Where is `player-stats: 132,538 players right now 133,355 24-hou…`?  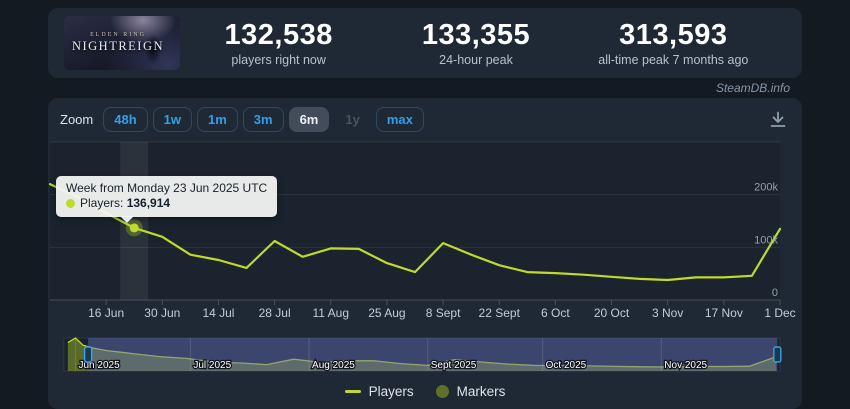 player-stats: 132,538 players right now 133,355 24-hou… is located at coordinates (491, 43).